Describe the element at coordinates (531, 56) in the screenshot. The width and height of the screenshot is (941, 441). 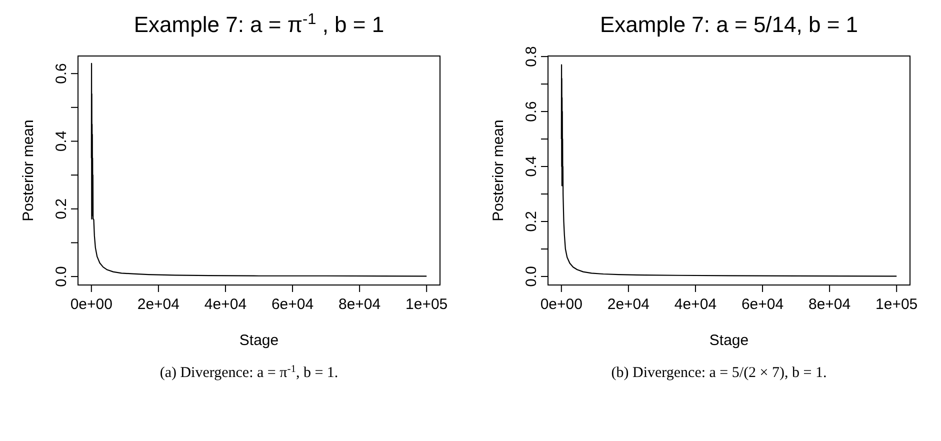
I see `y-tick-label: 0.8` at that location.